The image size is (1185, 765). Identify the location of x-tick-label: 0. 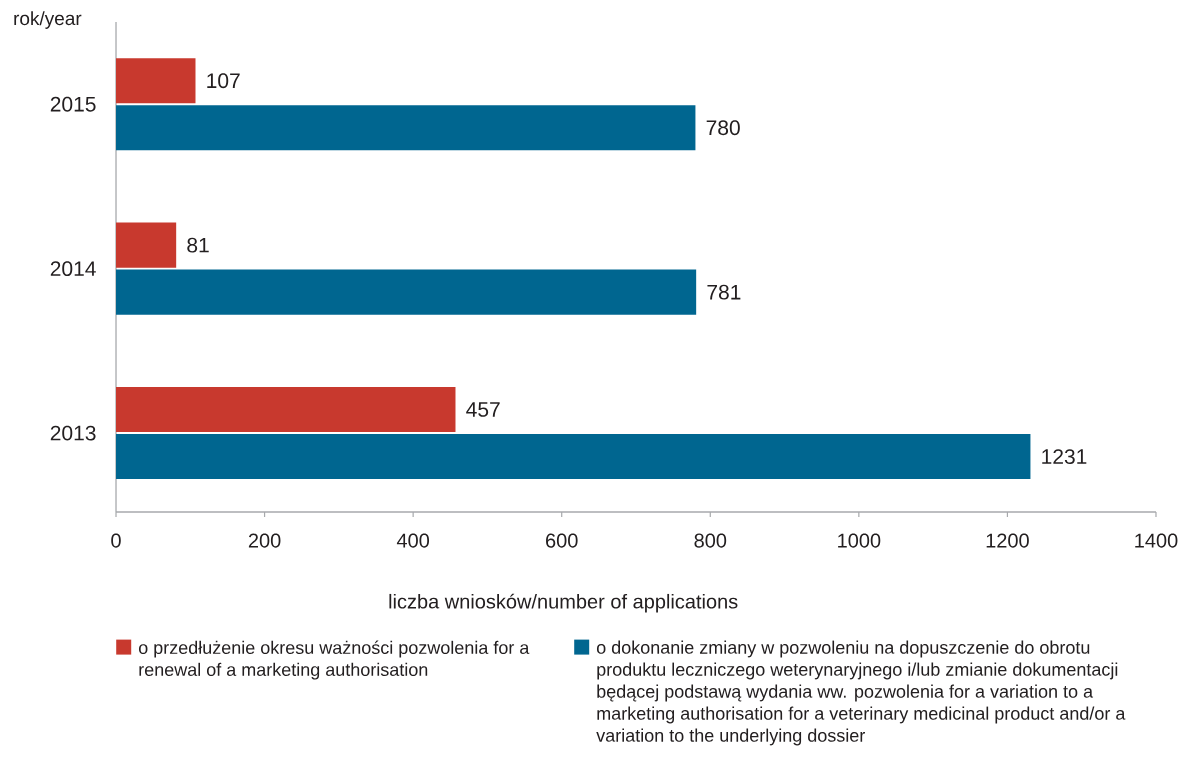
(116, 540).